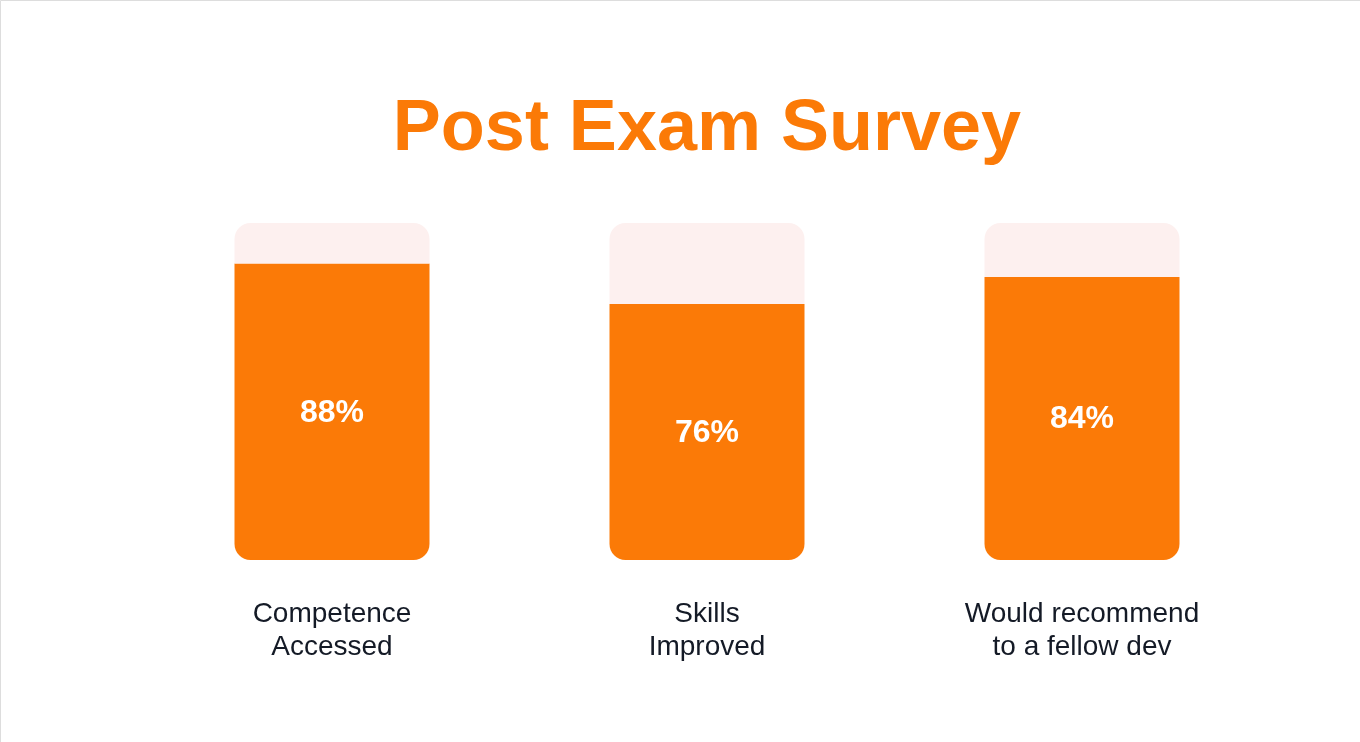 This screenshot has width=1360, height=742. I want to click on data-label: 76%, so click(707, 430).